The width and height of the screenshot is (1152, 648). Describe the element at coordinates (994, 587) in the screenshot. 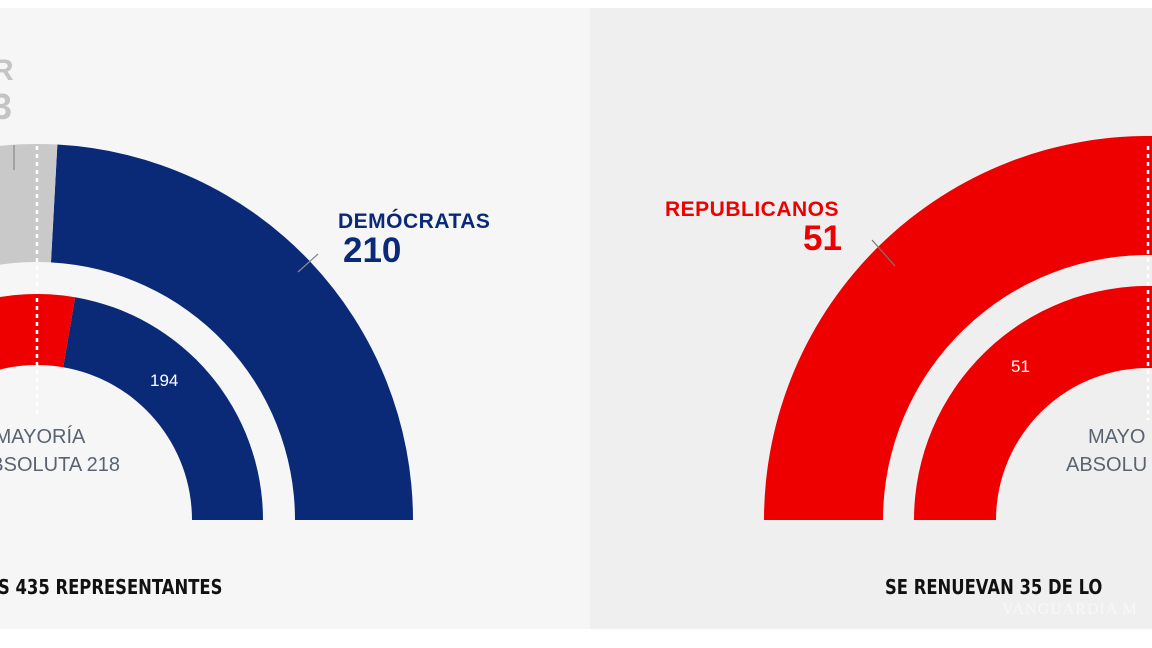

I see `senate-footer: SE RENUEVAN 35 DE LO` at that location.